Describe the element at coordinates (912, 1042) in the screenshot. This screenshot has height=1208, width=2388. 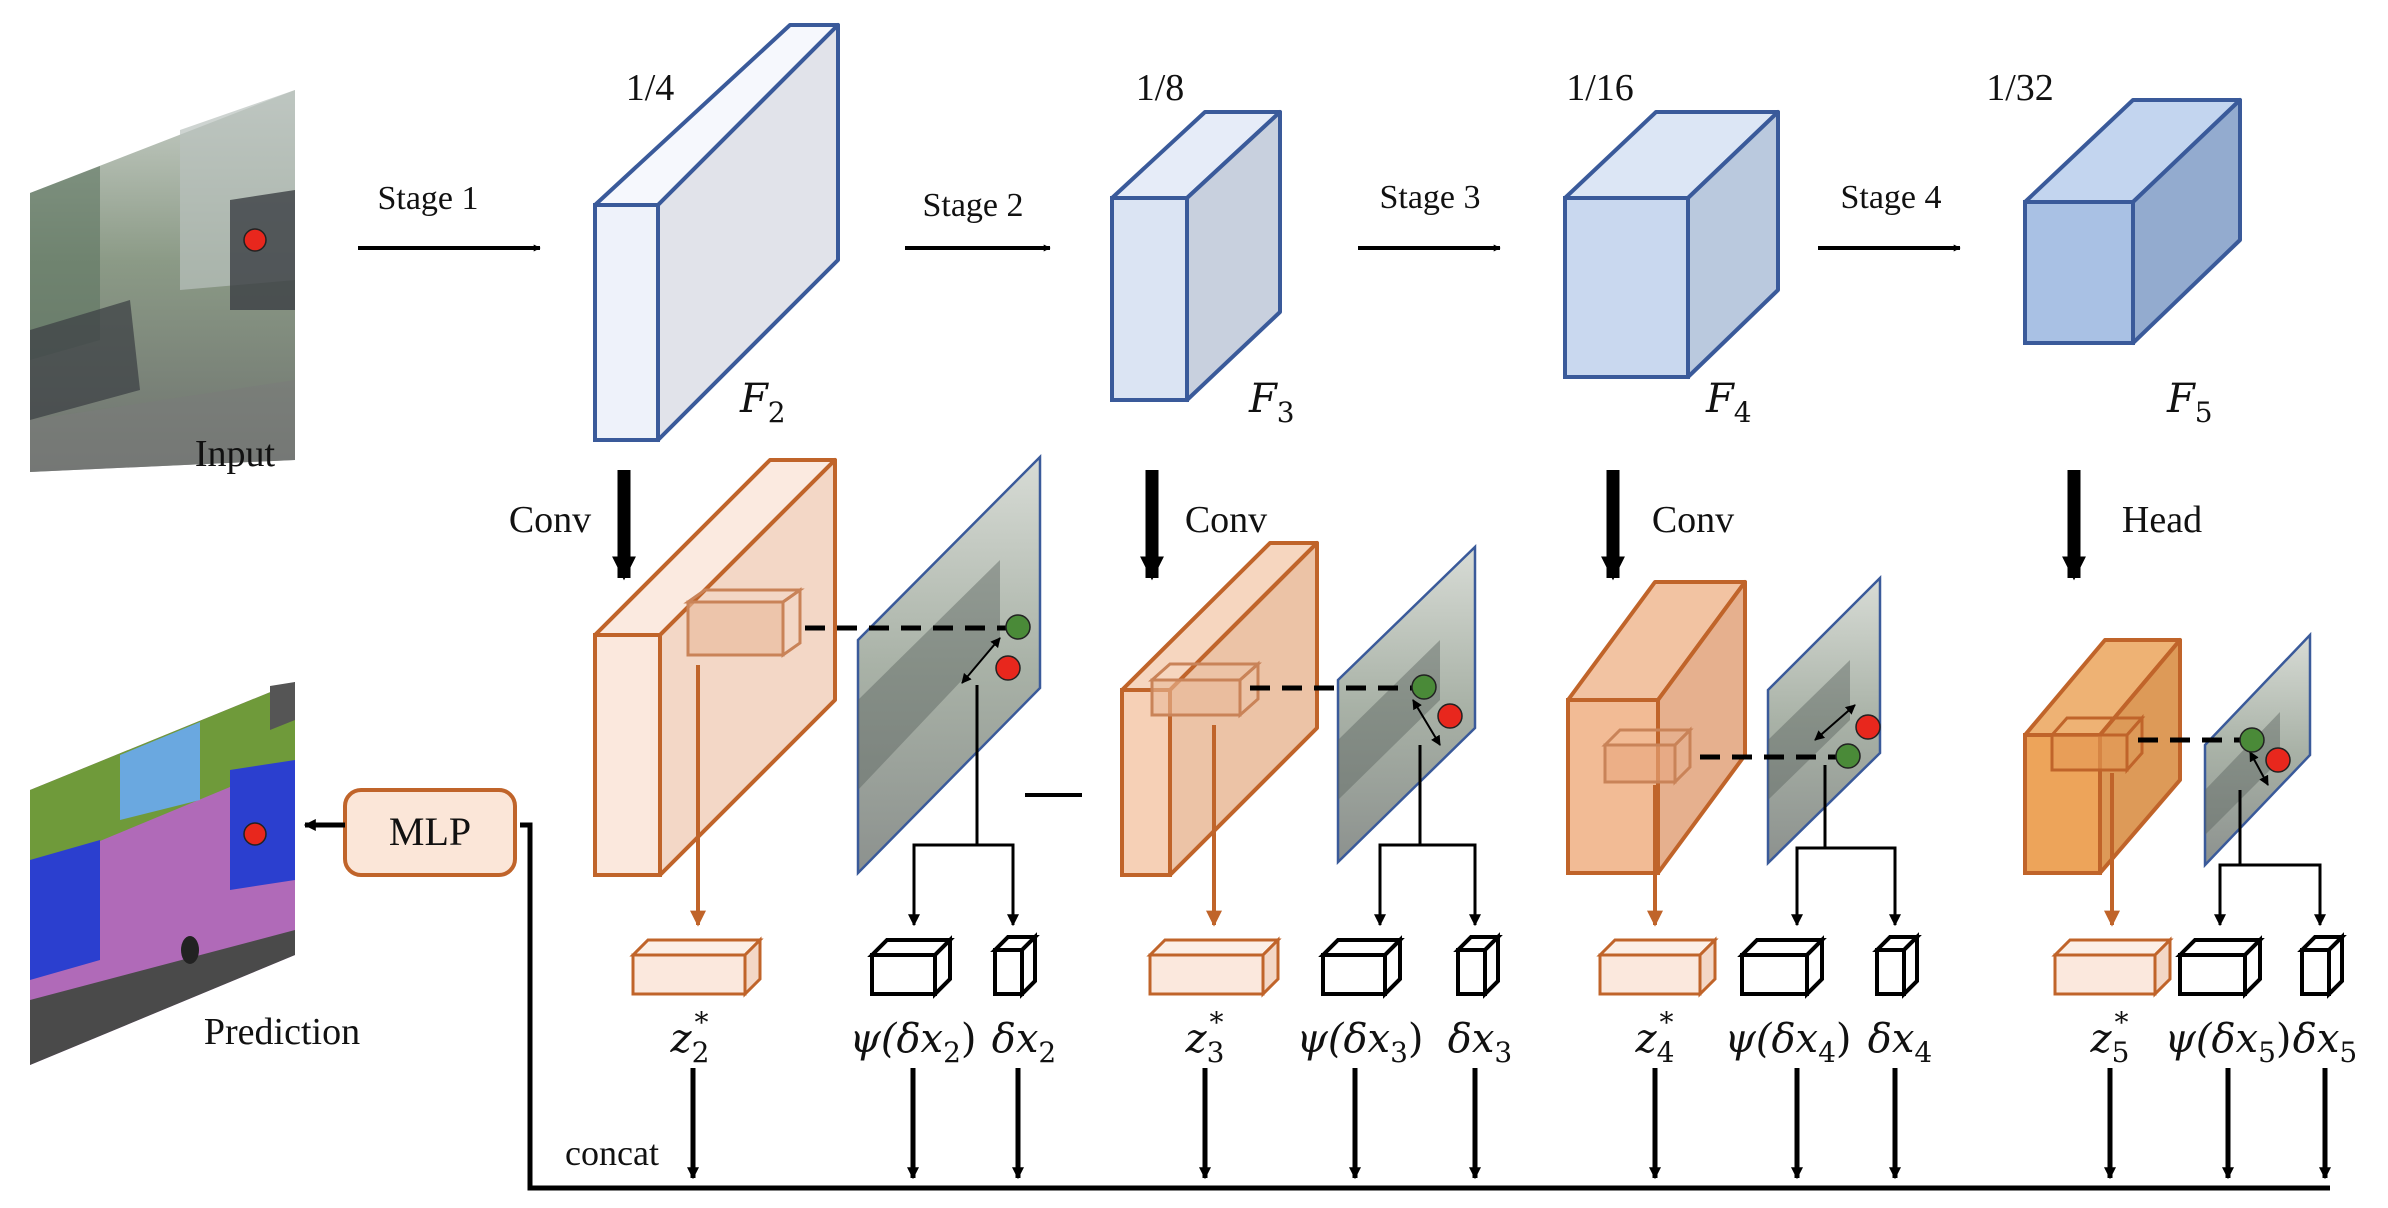
I see `psi-label: ψ(δx2)` at that location.